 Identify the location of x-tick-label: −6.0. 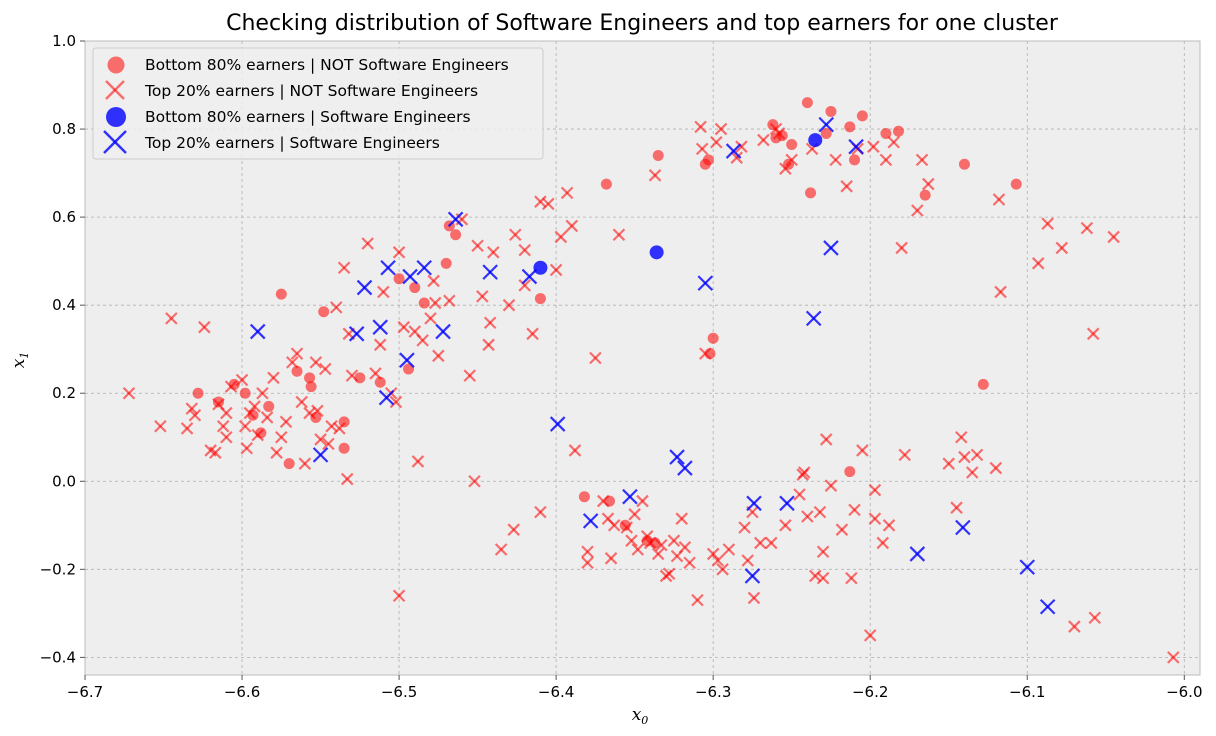
(1184, 692).